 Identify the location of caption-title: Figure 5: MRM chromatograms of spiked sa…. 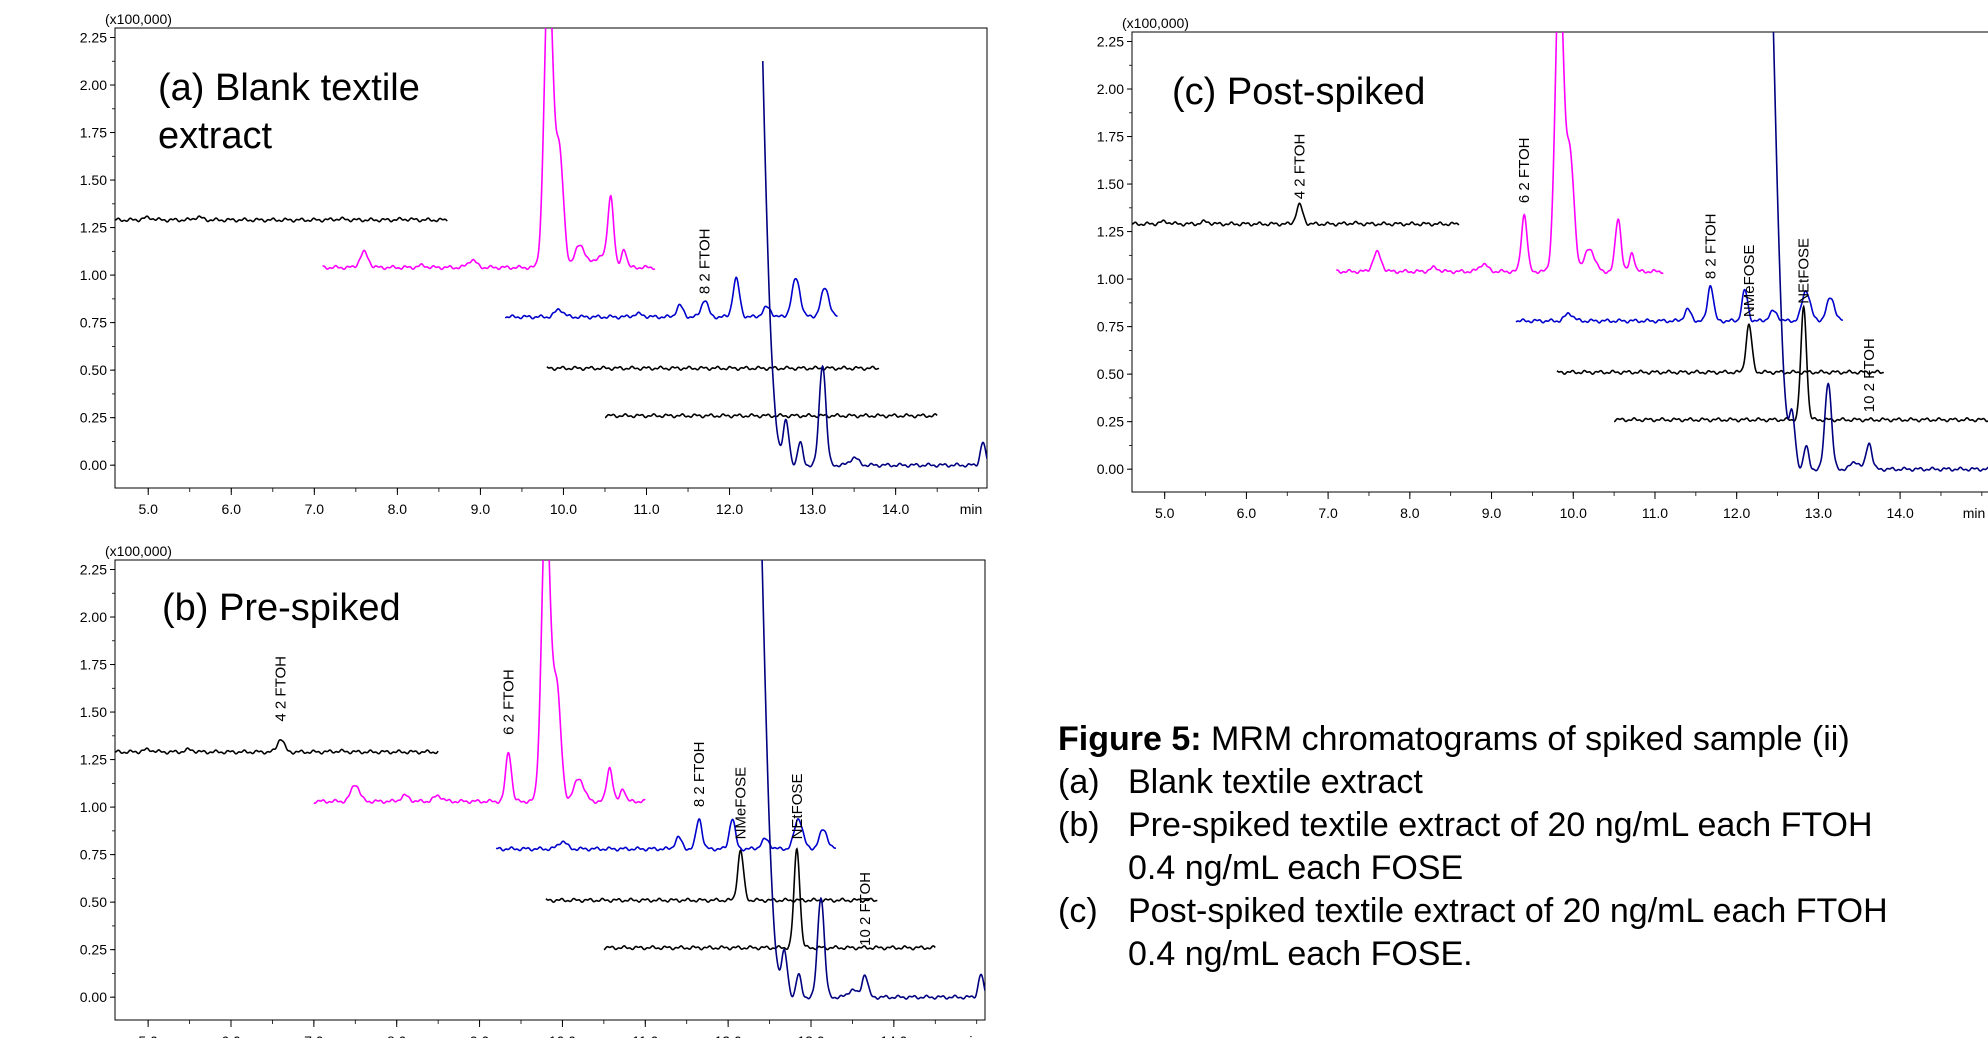
(1518, 739).